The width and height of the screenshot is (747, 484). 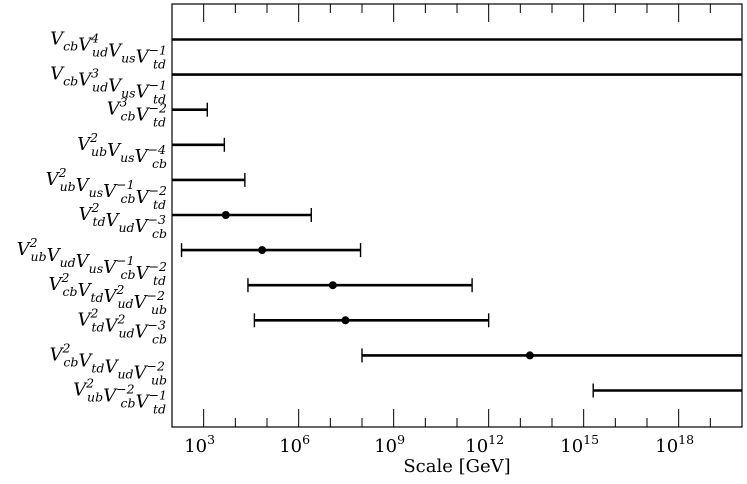 I want to click on row-label: V2 tdV2 udV−3 cb, so click(x=122, y=325).